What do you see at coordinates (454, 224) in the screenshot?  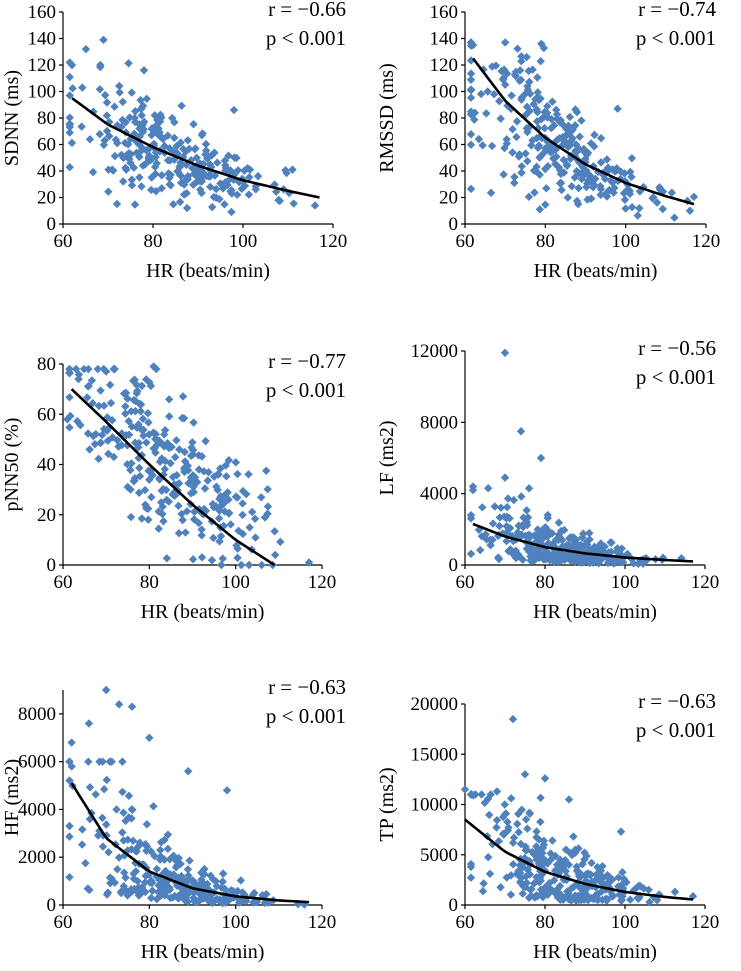 I see `y-tick-label: 0` at bounding box center [454, 224].